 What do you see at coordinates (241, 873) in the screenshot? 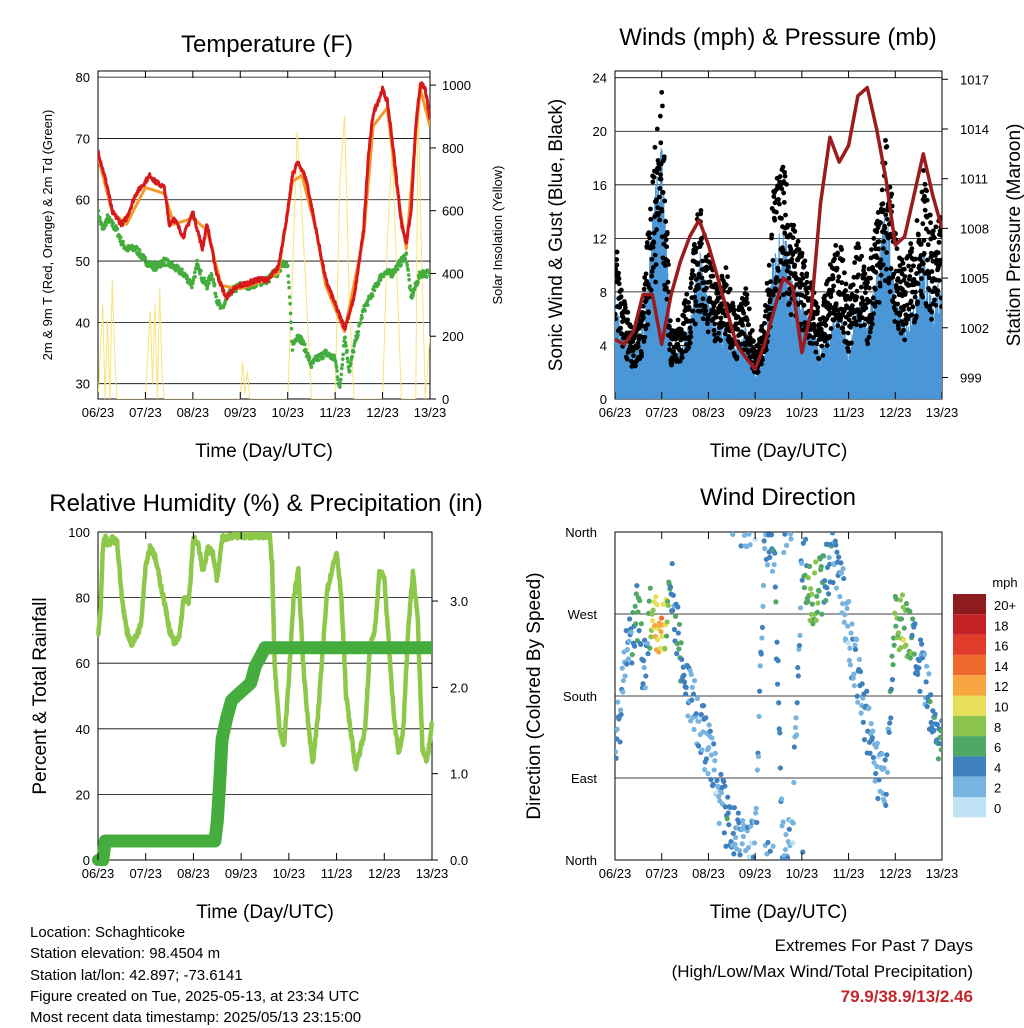
I see `x-tick-label: 09/23` at bounding box center [241, 873].